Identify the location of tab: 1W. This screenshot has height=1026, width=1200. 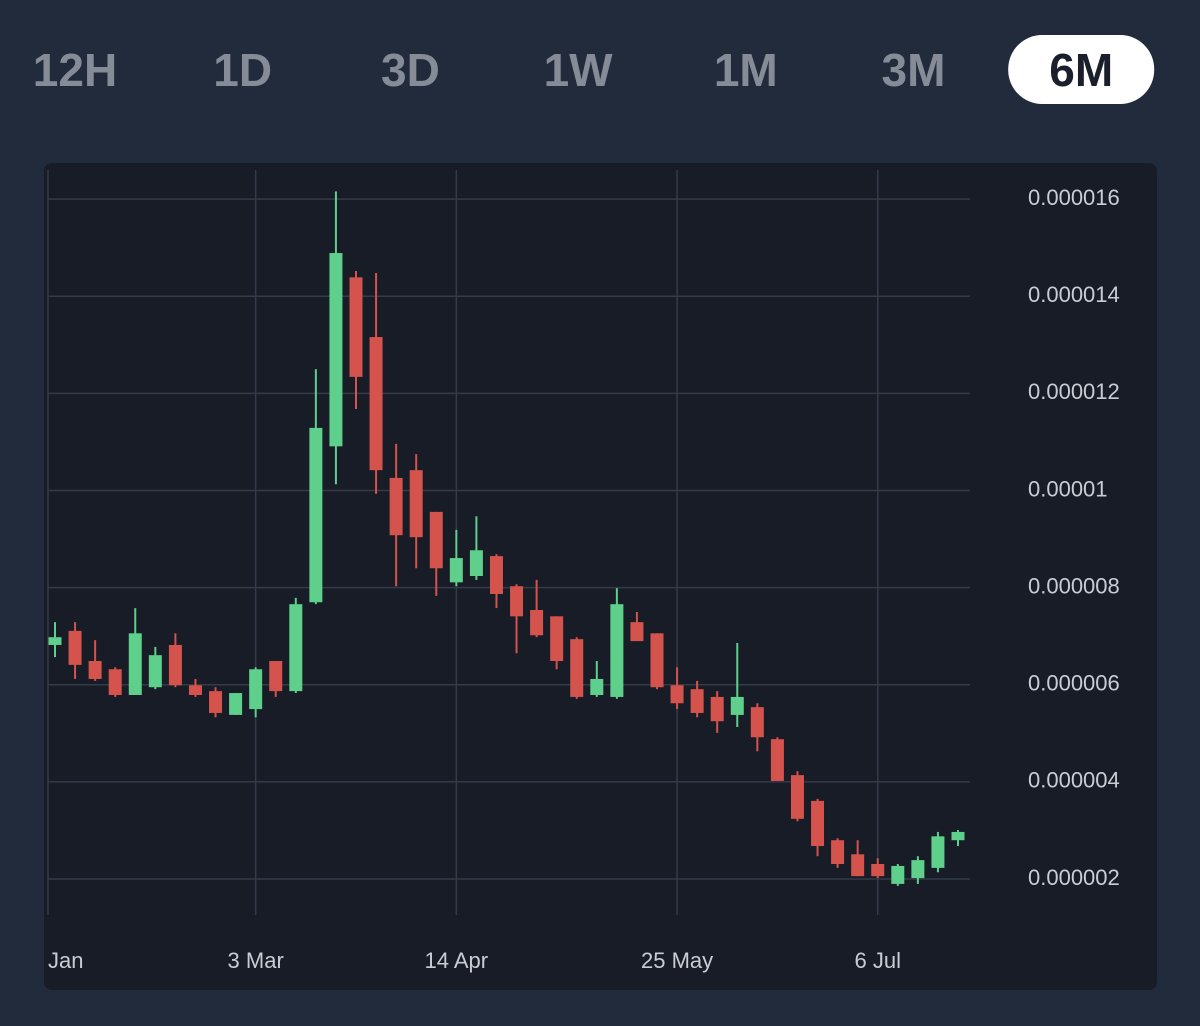
(579, 70).